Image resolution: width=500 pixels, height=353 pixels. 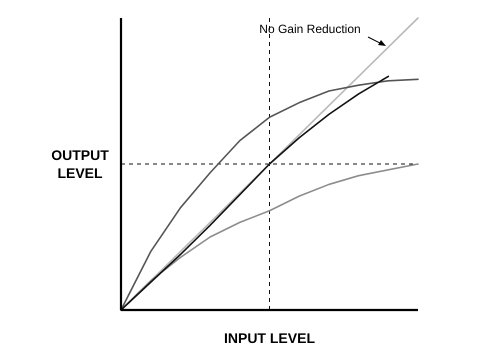 I want to click on annotation: No Gain Reduction, so click(x=310, y=29).